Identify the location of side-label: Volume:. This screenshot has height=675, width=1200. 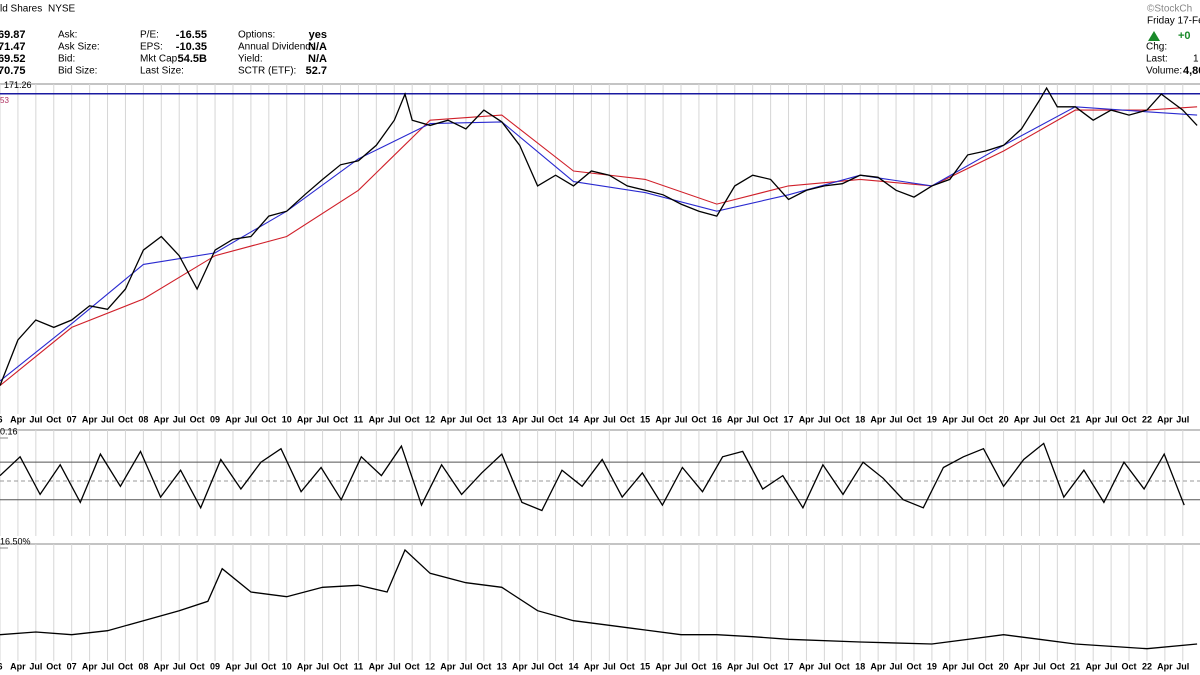
(1164, 71).